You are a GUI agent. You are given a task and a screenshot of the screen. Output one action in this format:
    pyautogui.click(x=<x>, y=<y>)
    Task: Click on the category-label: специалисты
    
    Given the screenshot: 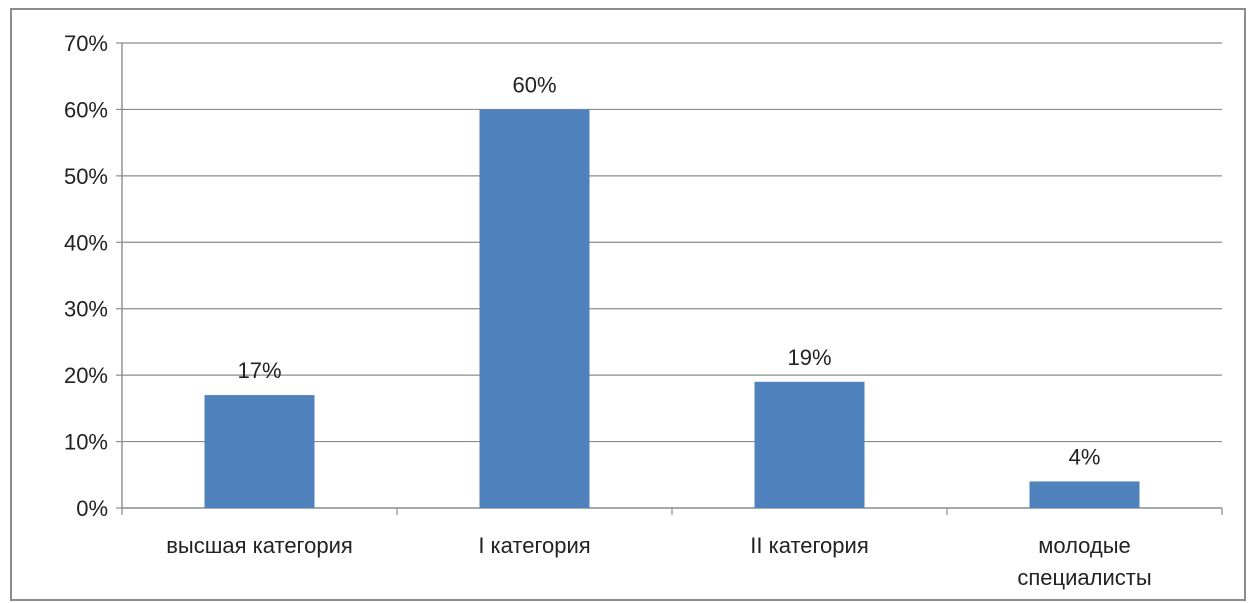 What is the action you would take?
    pyautogui.click(x=1084, y=577)
    